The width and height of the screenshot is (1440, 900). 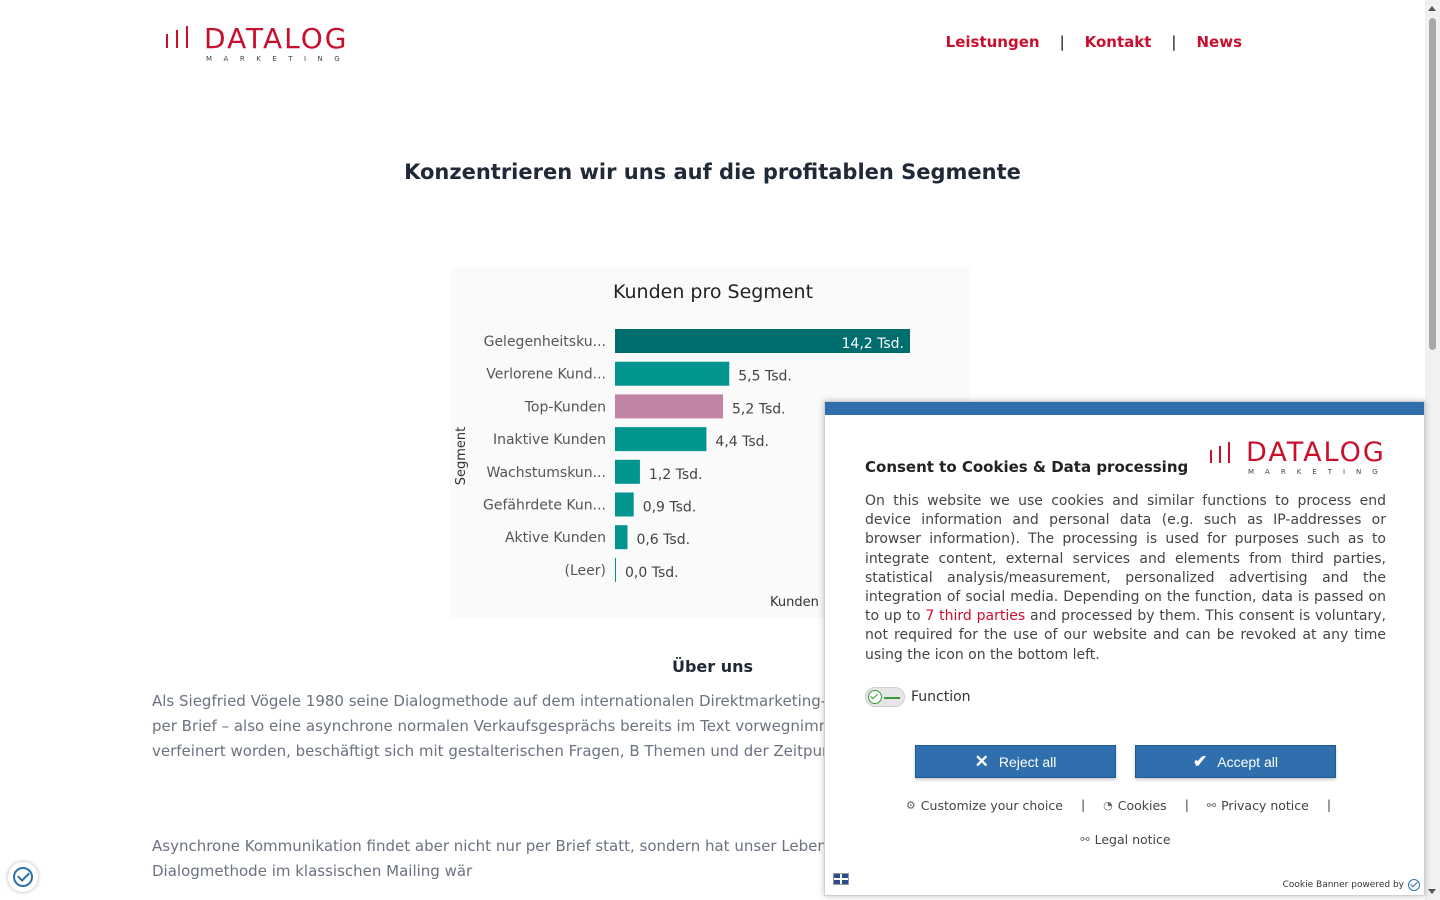 What do you see at coordinates (1200, 761) in the screenshot?
I see `checkmark-icon: ✔` at bounding box center [1200, 761].